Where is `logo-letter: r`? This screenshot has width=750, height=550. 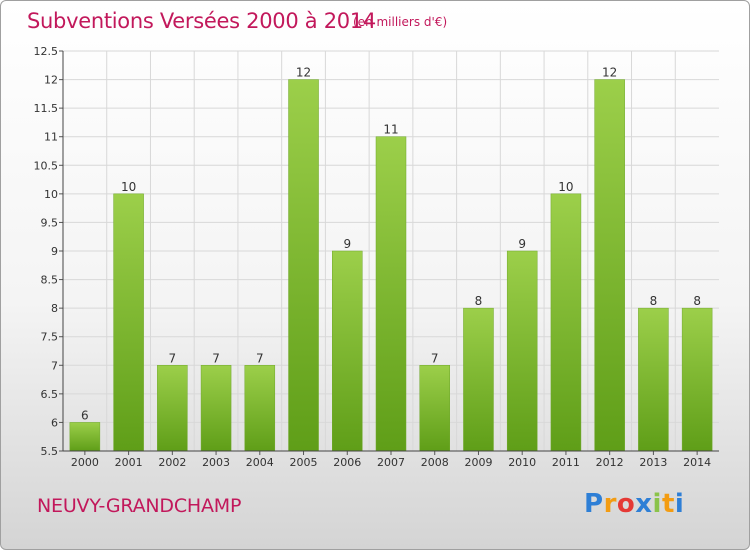
logo-letter: r is located at coordinates (610, 504).